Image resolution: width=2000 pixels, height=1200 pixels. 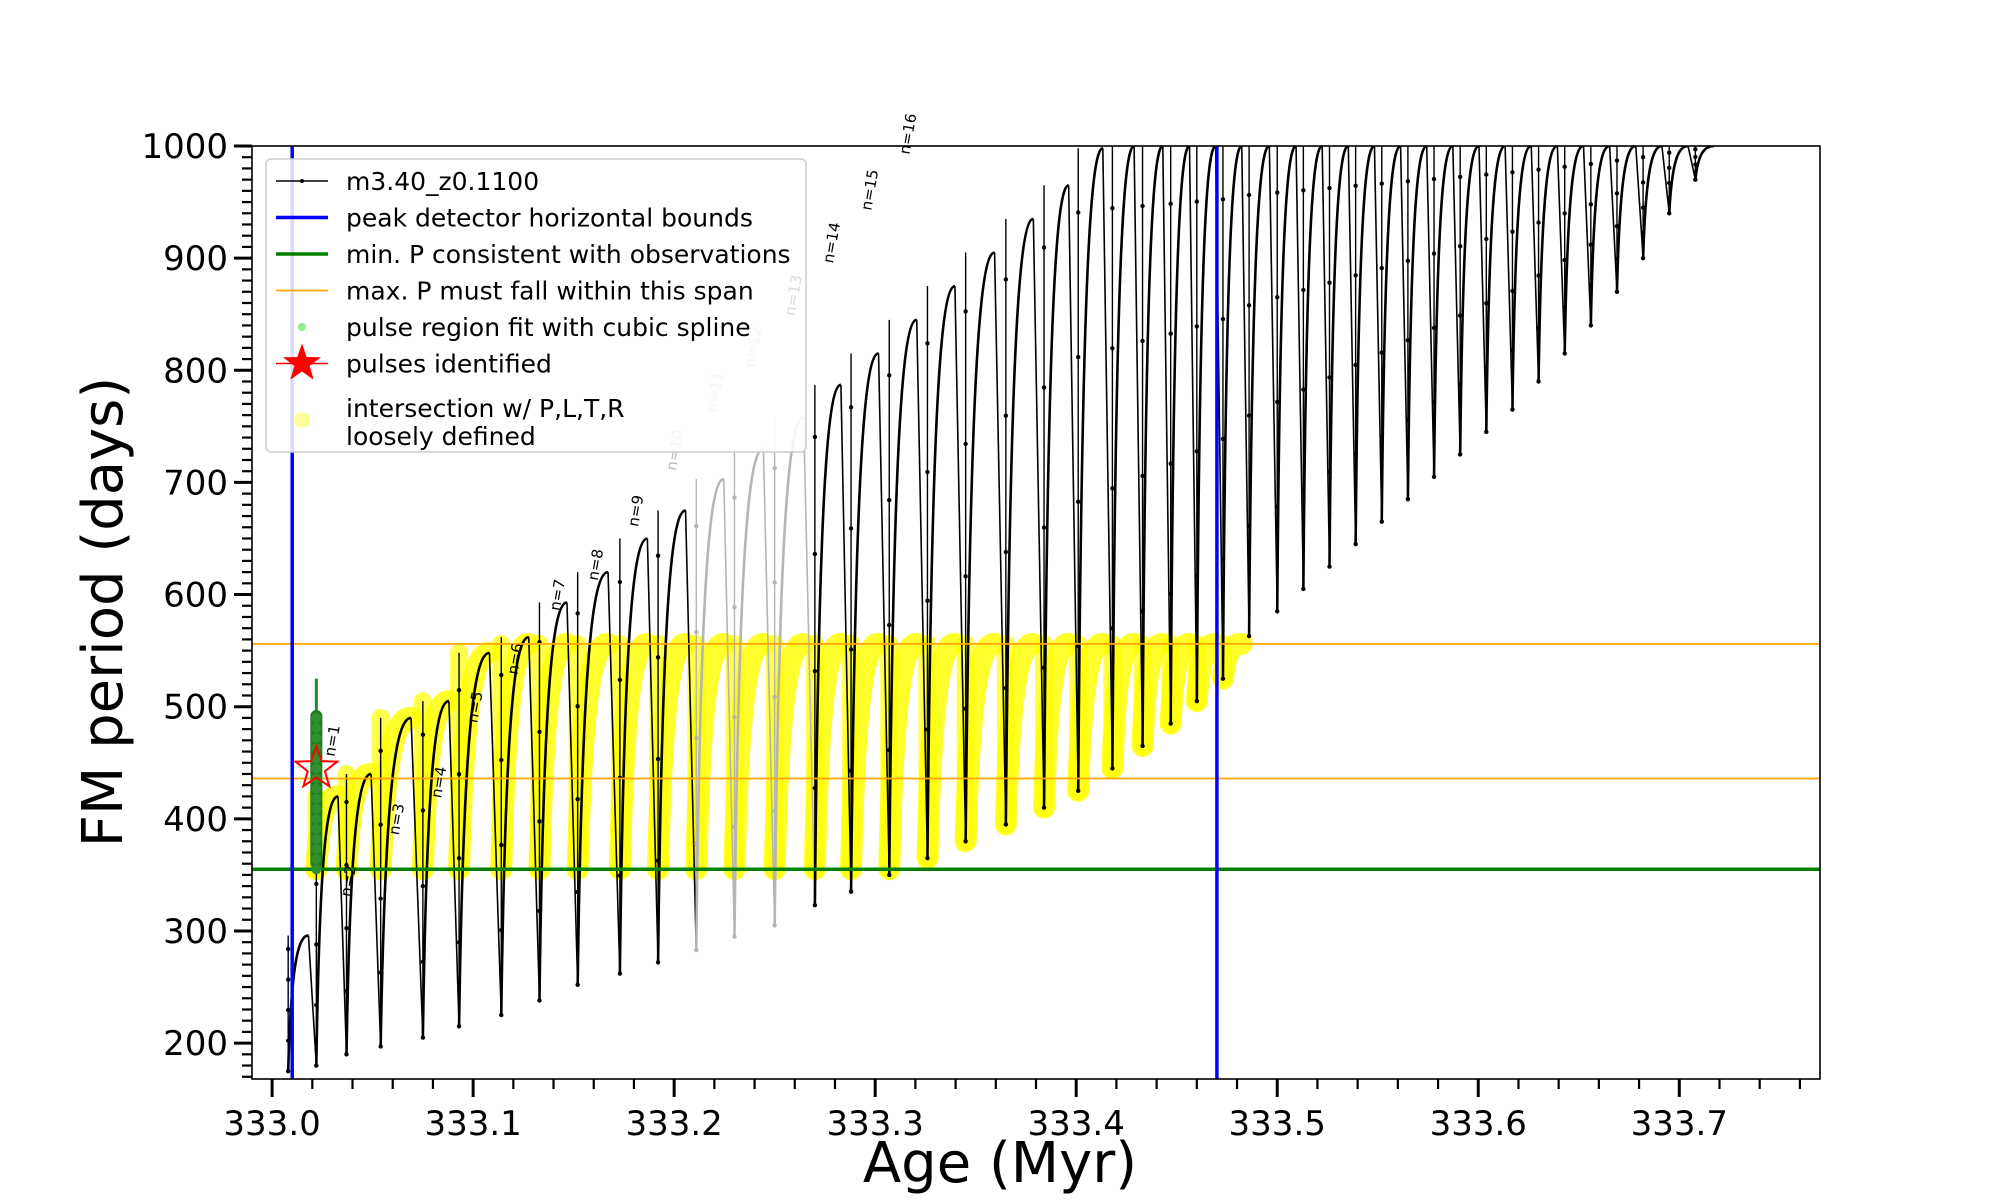 What do you see at coordinates (568, 254) in the screenshot?
I see `legend-label: min. P consistent with observations` at bounding box center [568, 254].